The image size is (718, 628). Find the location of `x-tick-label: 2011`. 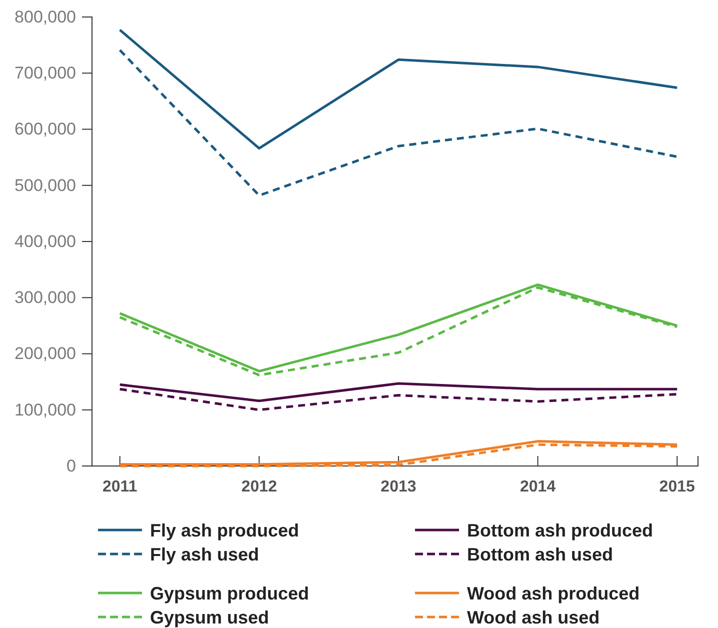

x-tick-label: 2011 is located at coordinates (120, 487).